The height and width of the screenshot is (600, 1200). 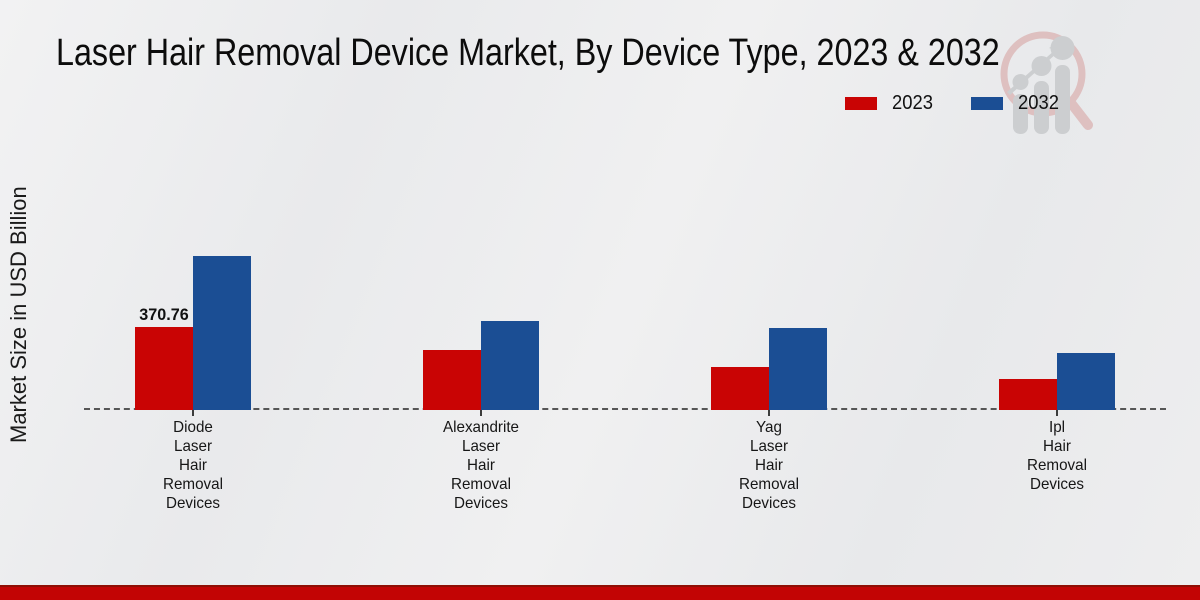 I want to click on legend-label-2023: 2023, so click(x=912, y=103).